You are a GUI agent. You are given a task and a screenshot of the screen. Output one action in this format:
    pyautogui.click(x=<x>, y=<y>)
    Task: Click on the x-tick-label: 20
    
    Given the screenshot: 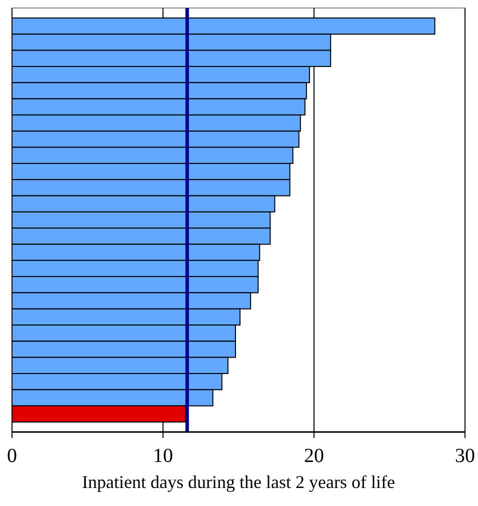 What is the action you would take?
    pyautogui.click(x=314, y=456)
    